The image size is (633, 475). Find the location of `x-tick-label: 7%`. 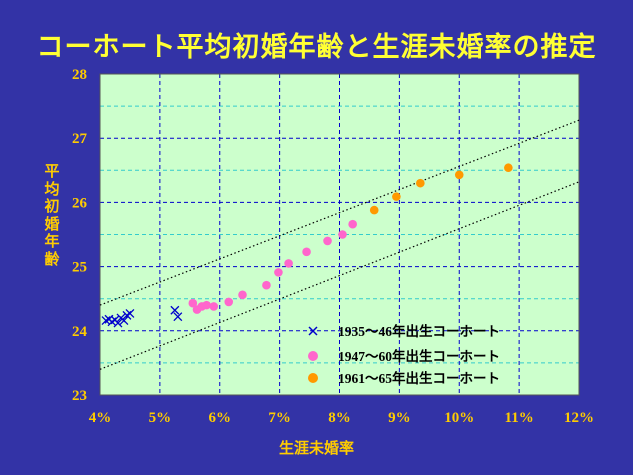

x-tick-label: 7% is located at coordinates (279, 418).